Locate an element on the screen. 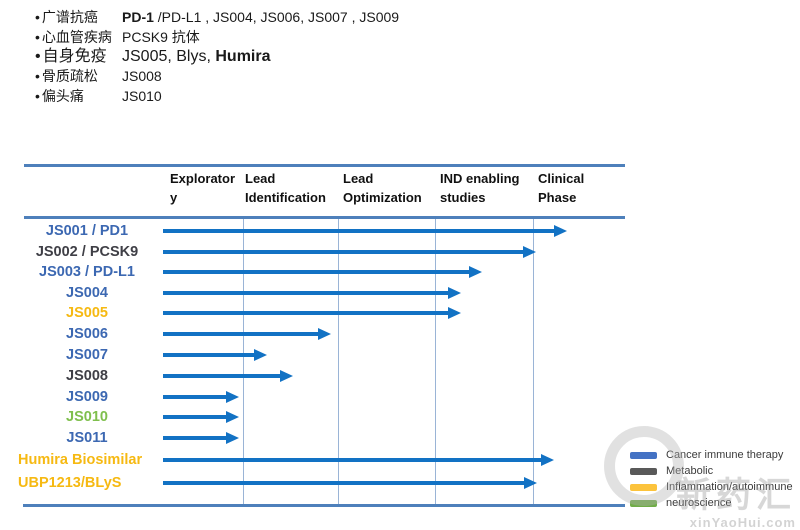  stage-header: Exploratory is located at coordinates (203, 188).